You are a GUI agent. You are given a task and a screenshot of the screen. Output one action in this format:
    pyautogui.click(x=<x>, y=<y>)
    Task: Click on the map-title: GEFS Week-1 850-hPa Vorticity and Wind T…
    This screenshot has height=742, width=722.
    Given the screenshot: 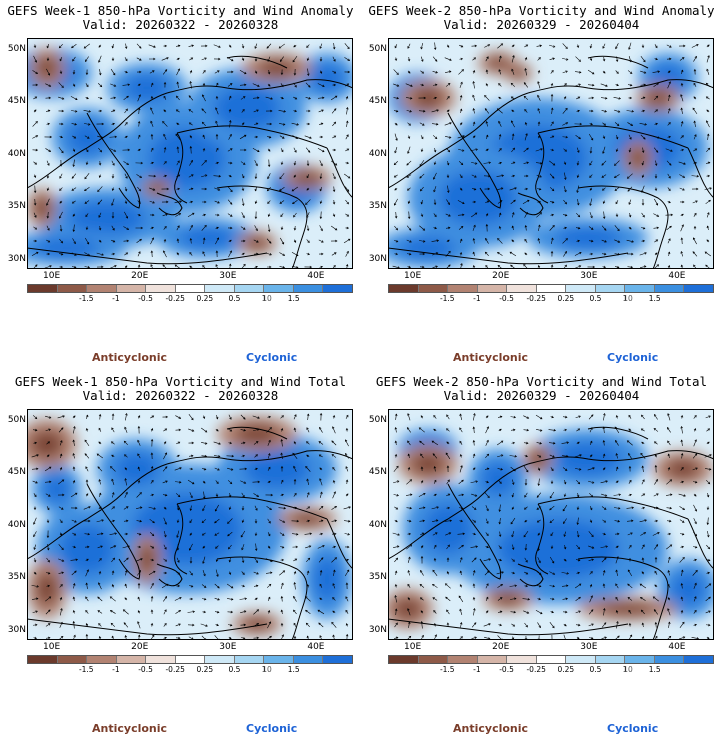 What is the action you would take?
    pyautogui.click(x=180, y=381)
    